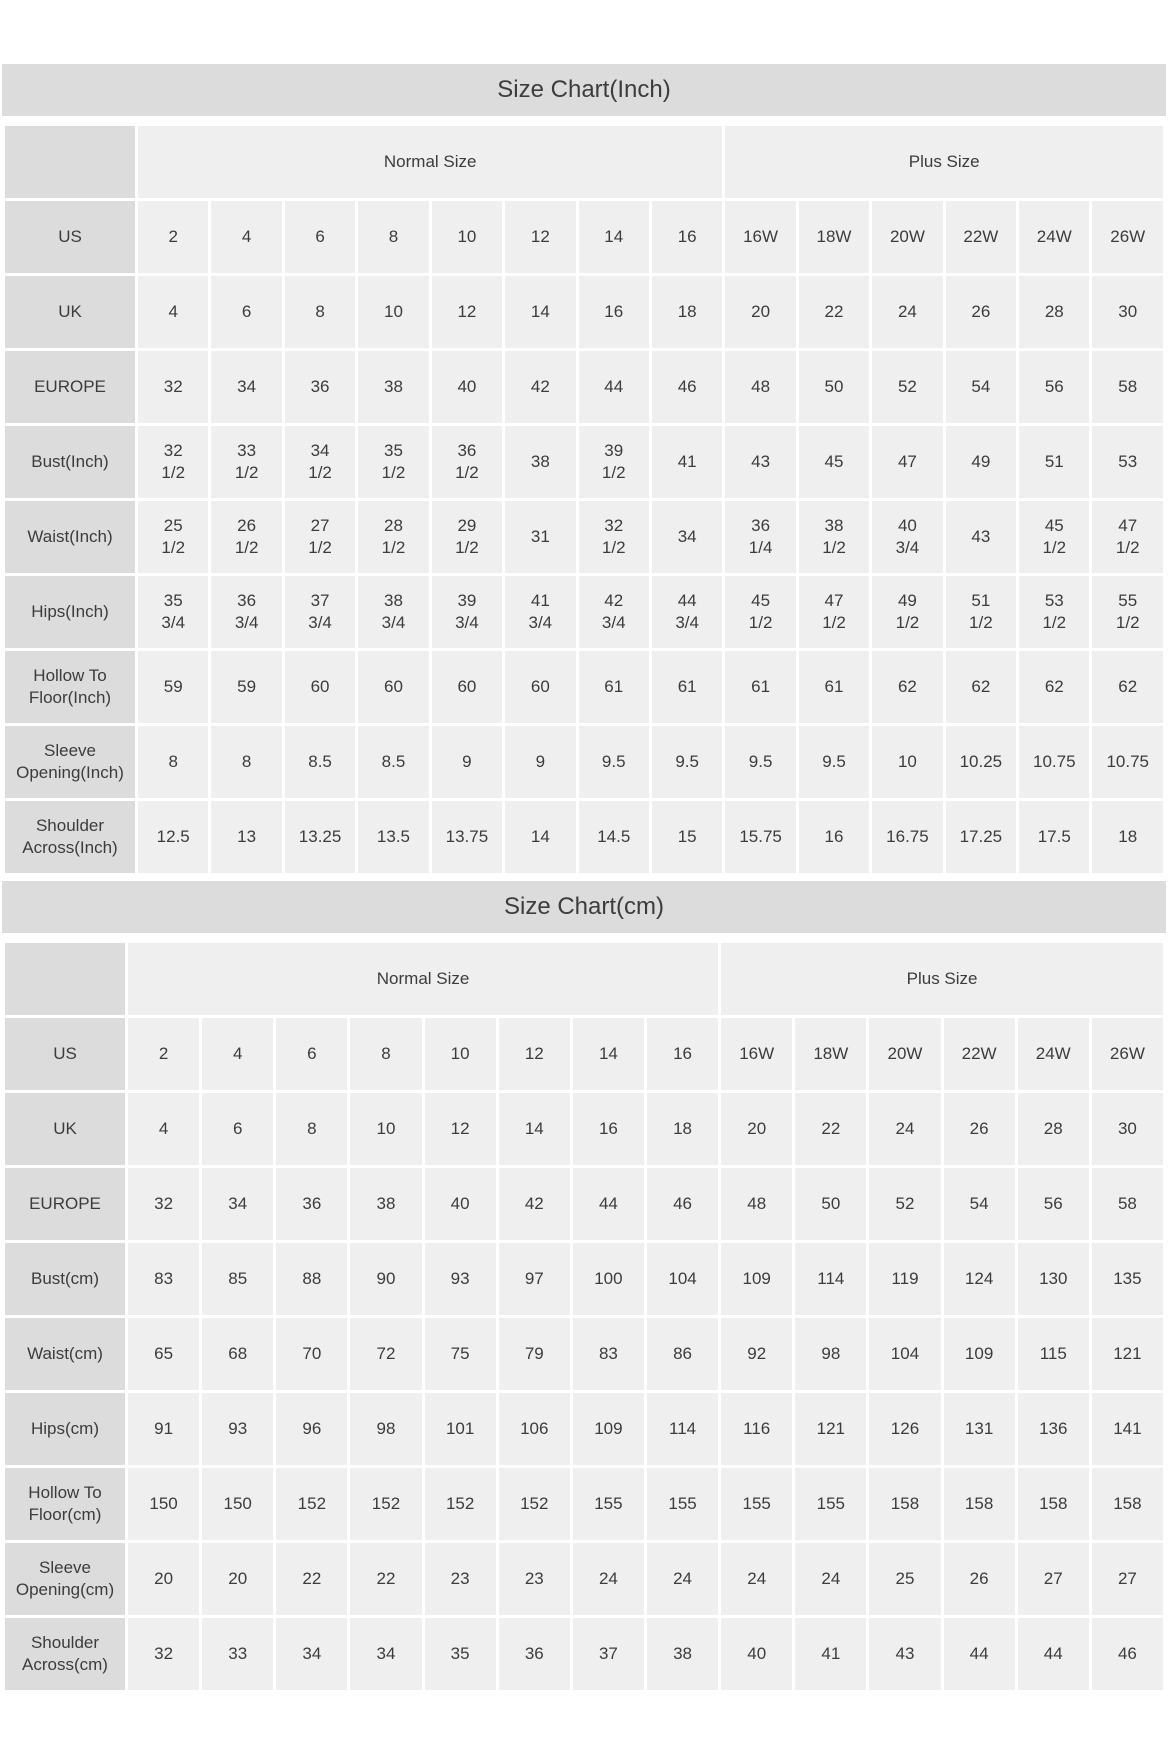 This screenshot has height=1756, width=1168. Describe the element at coordinates (981, 612) in the screenshot. I see `size-value-cell: 51 1/2` at that location.